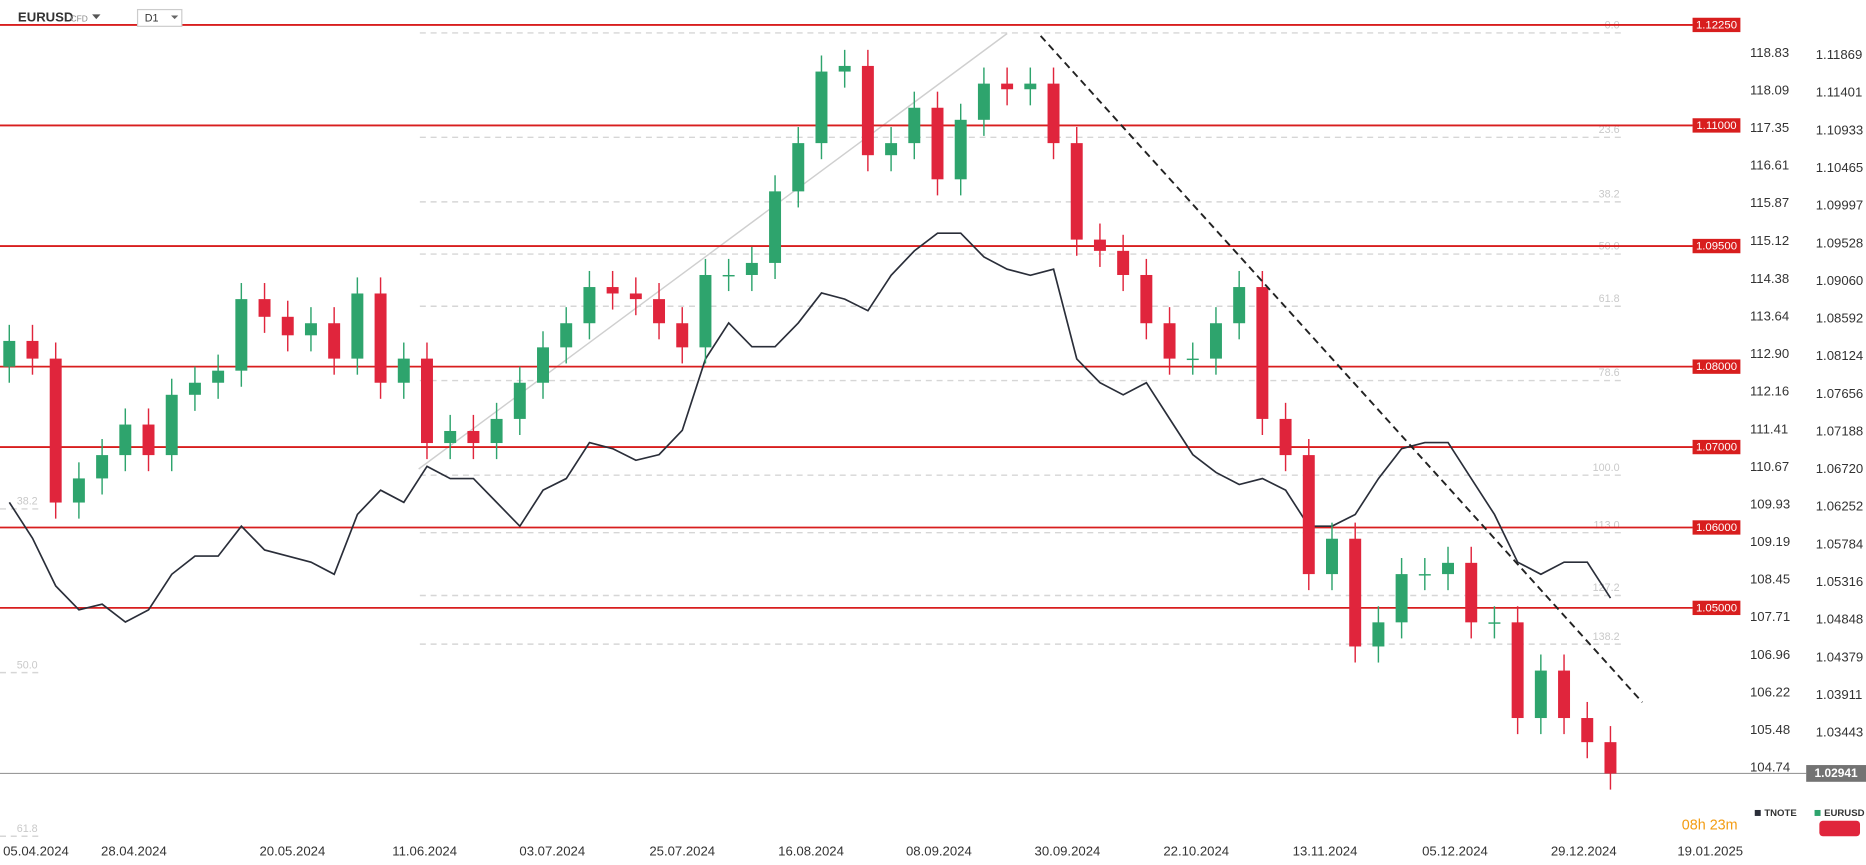 This screenshot has height=865, width=1866. Describe the element at coordinates (1840, 581) in the screenshot. I see `y-tick-label: 1.05316` at that location.